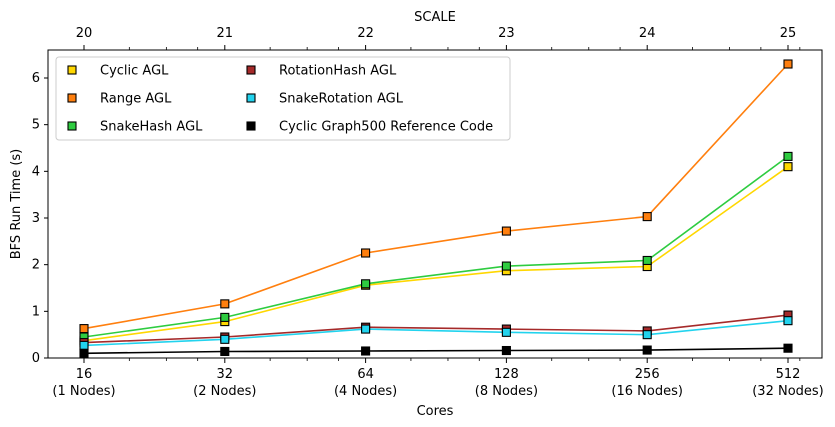 The image size is (835, 427). Describe the element at coordinates (36, 265) in the screenshot. I see `y-tick-label: 2` at that location.